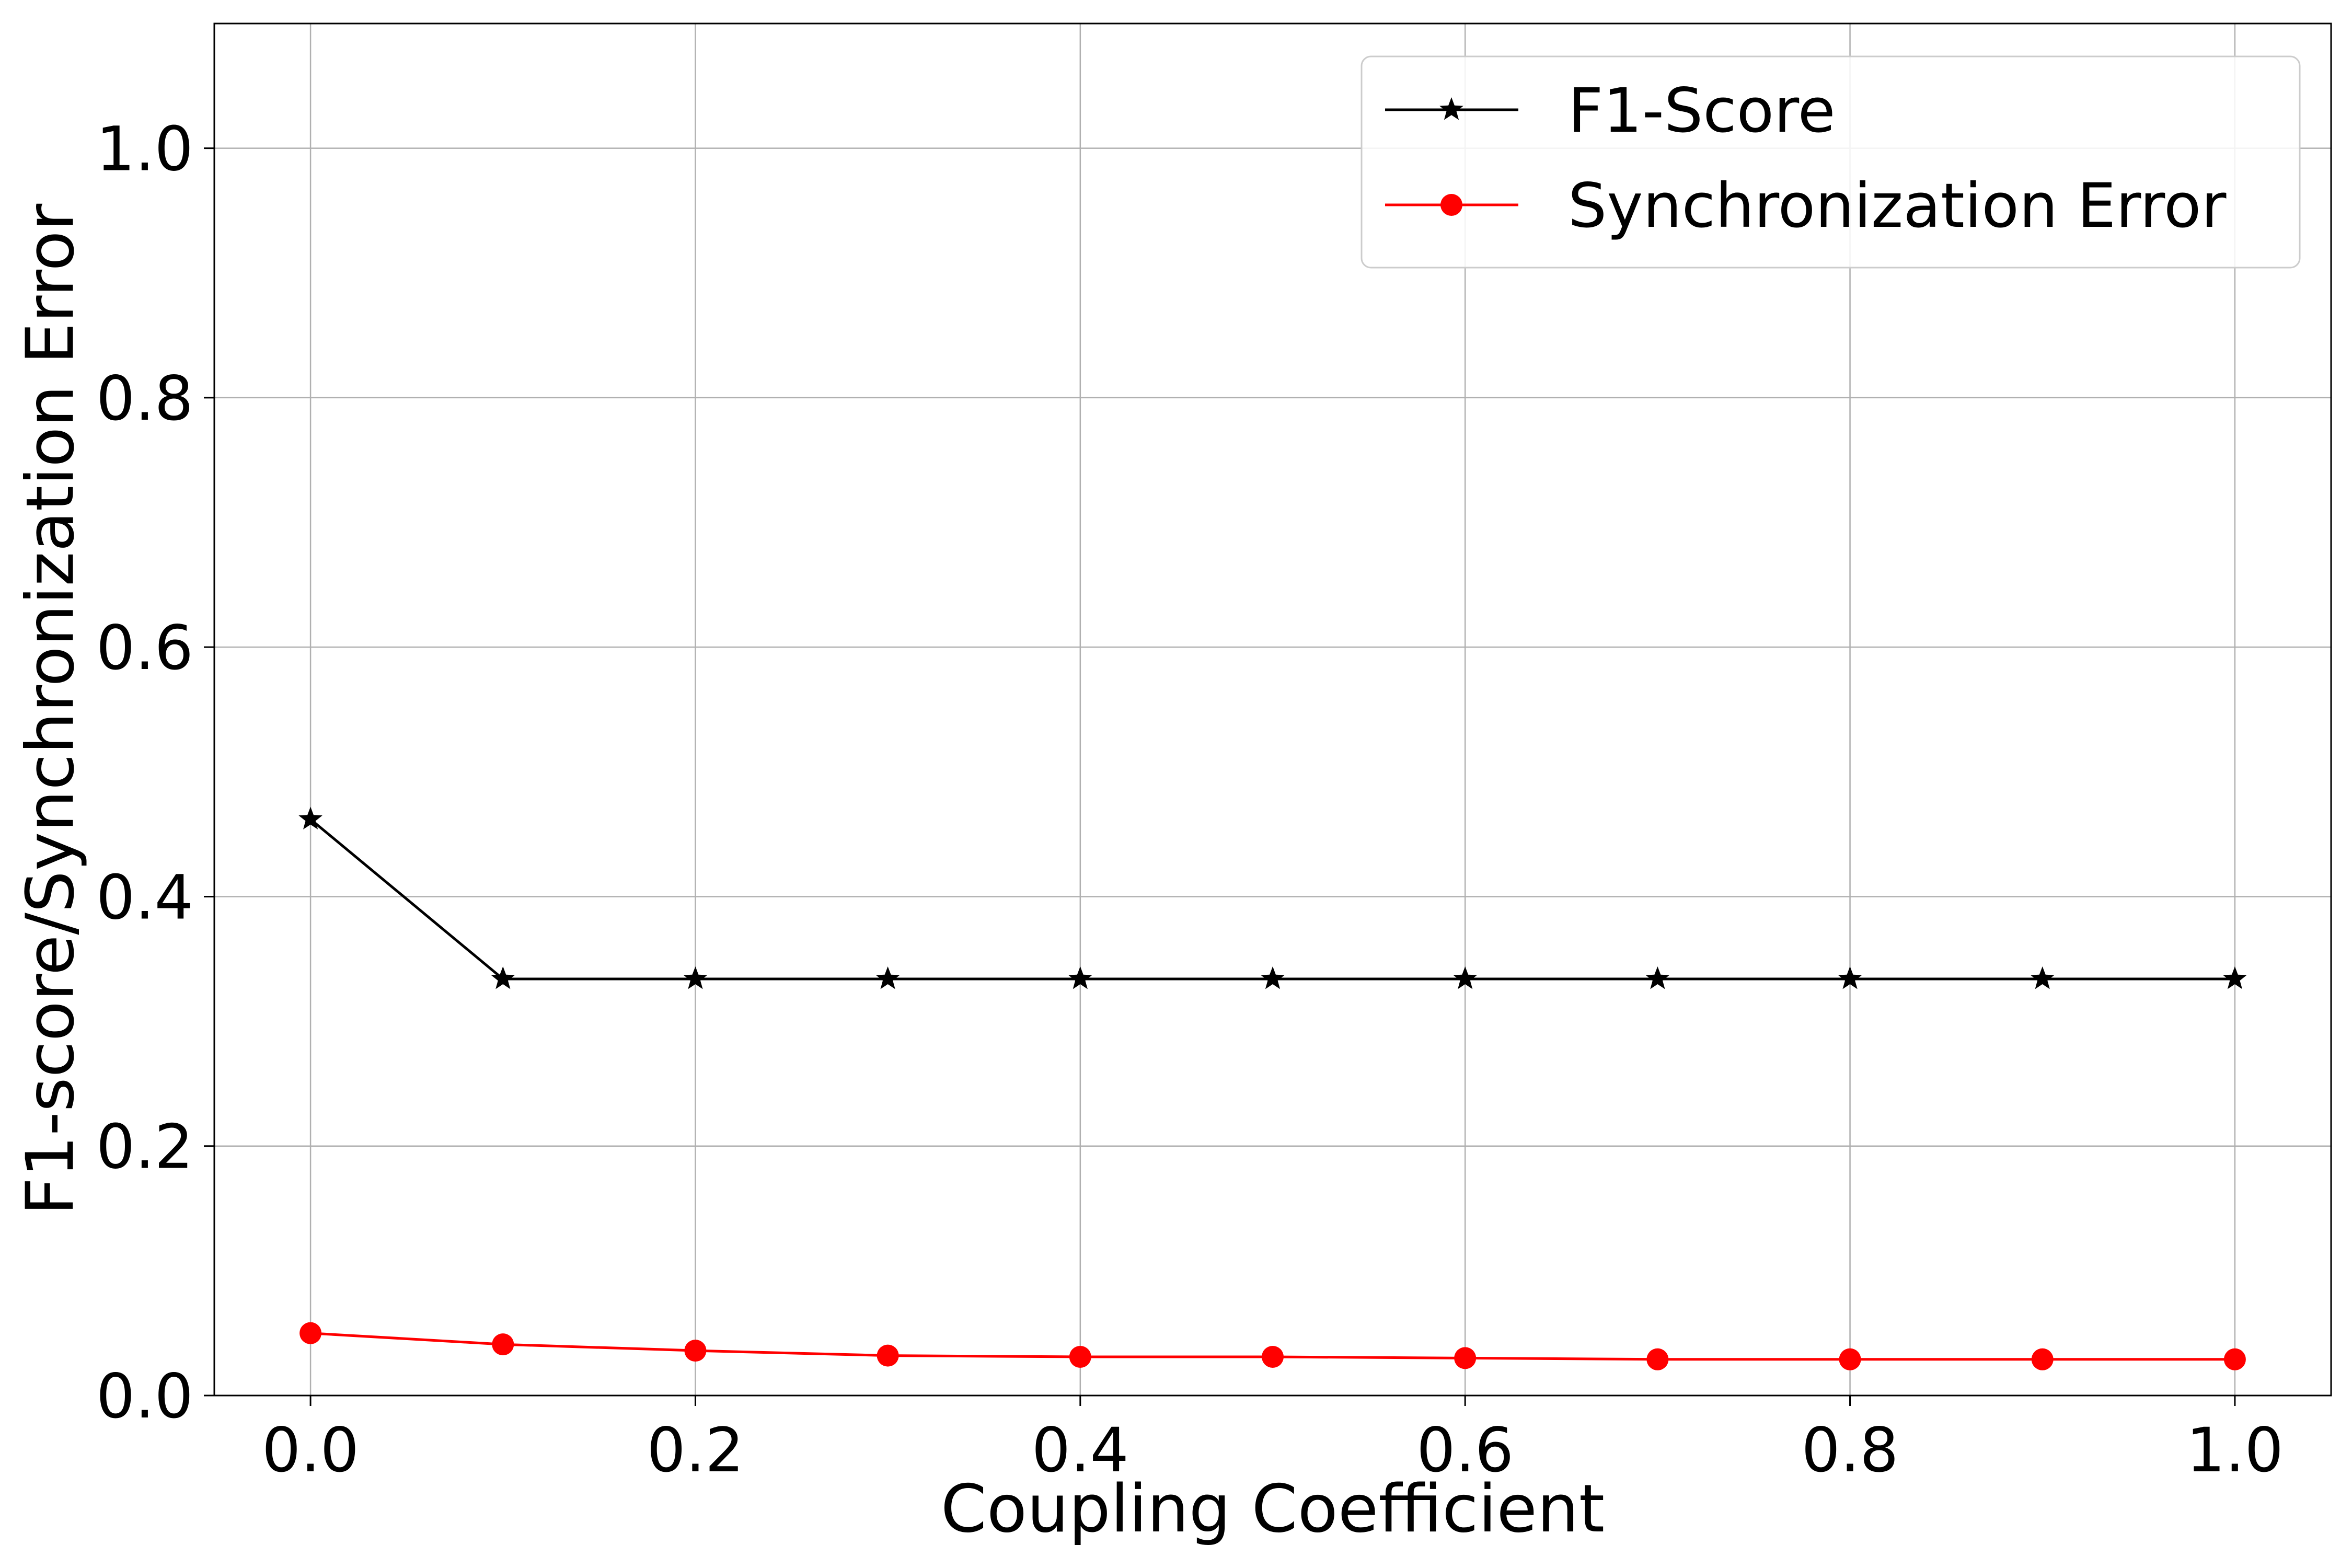 The image size is (2352, 1568). I want to click on legend-label: Synchronization Error, so click(1897, 205).